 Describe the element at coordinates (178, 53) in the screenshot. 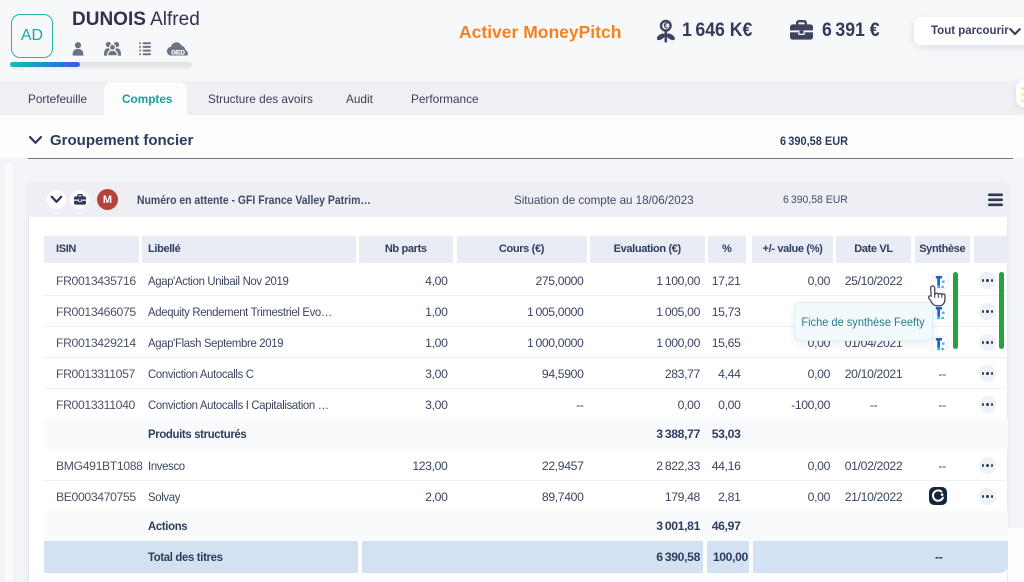

I see `svg-text: GED` at that location.